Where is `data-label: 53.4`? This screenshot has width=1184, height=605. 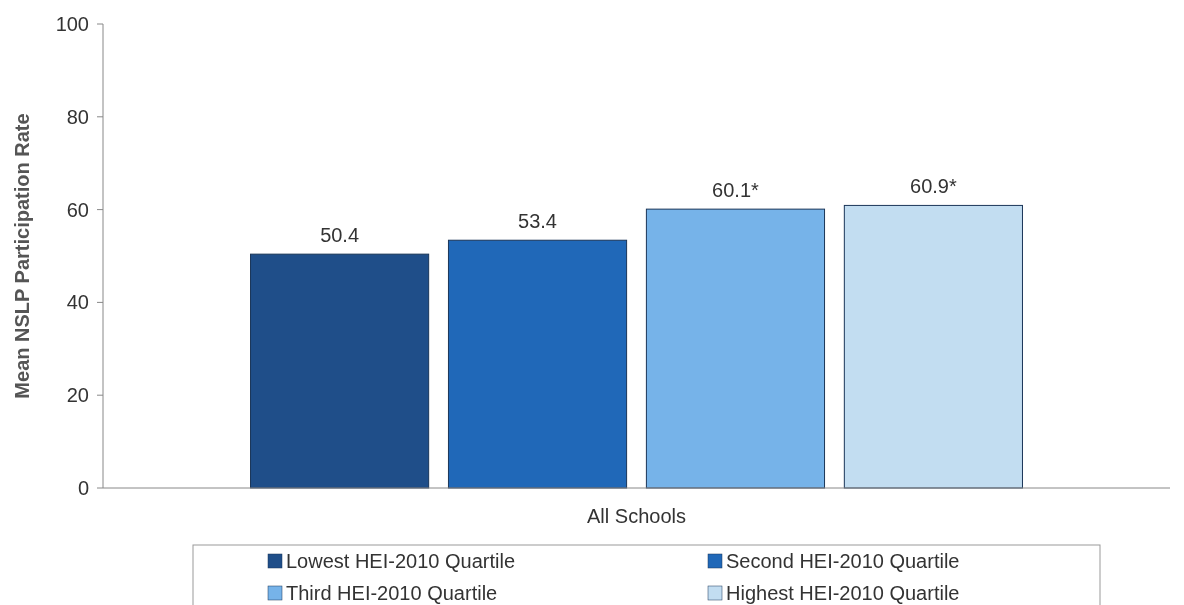
data-label: 53.4 is located at coordinates (537, 221).